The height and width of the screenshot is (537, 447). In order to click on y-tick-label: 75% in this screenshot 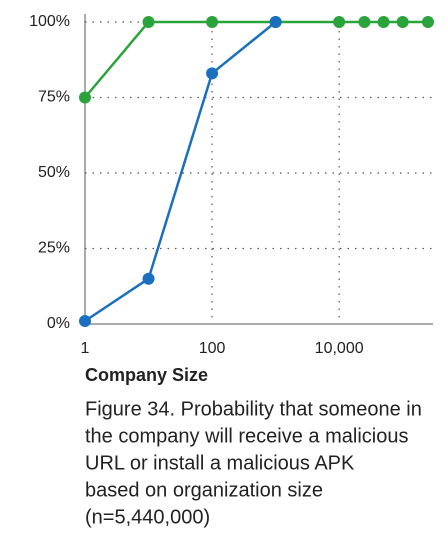, I will do `click(54, 97)`.